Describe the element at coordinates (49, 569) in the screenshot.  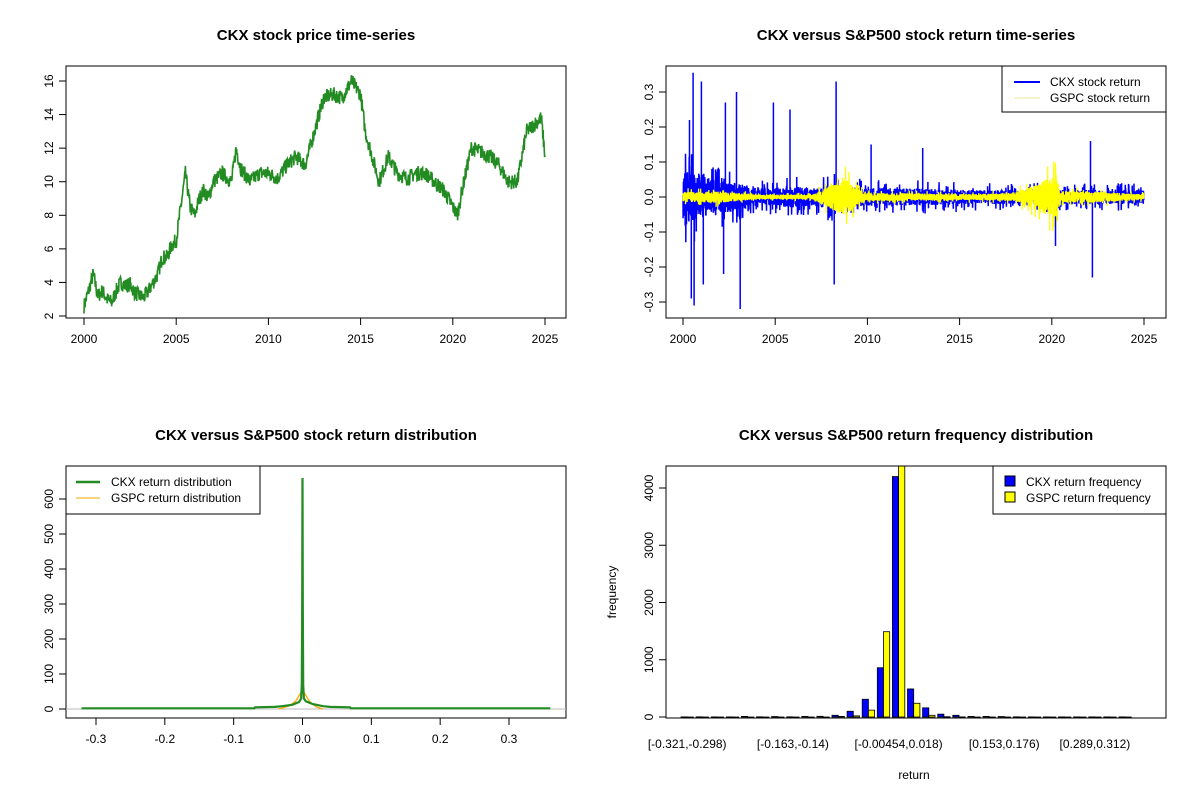
I see `density-y-axis-tick-label: 400` at that location.